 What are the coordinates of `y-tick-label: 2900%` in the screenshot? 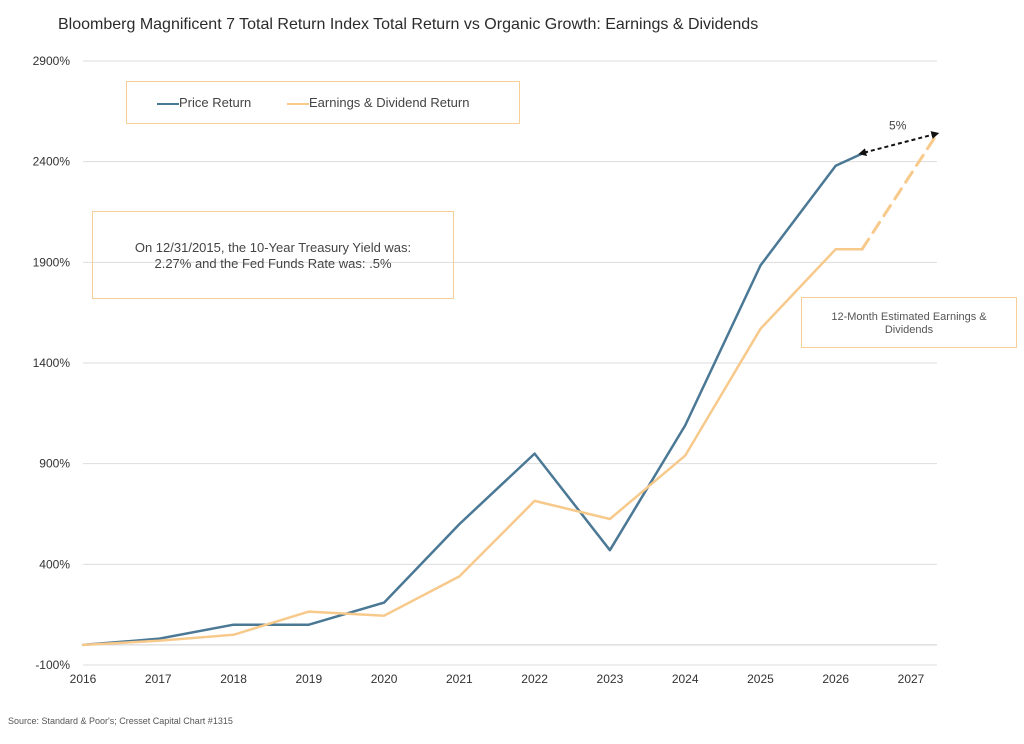 It's located at (52, 61).